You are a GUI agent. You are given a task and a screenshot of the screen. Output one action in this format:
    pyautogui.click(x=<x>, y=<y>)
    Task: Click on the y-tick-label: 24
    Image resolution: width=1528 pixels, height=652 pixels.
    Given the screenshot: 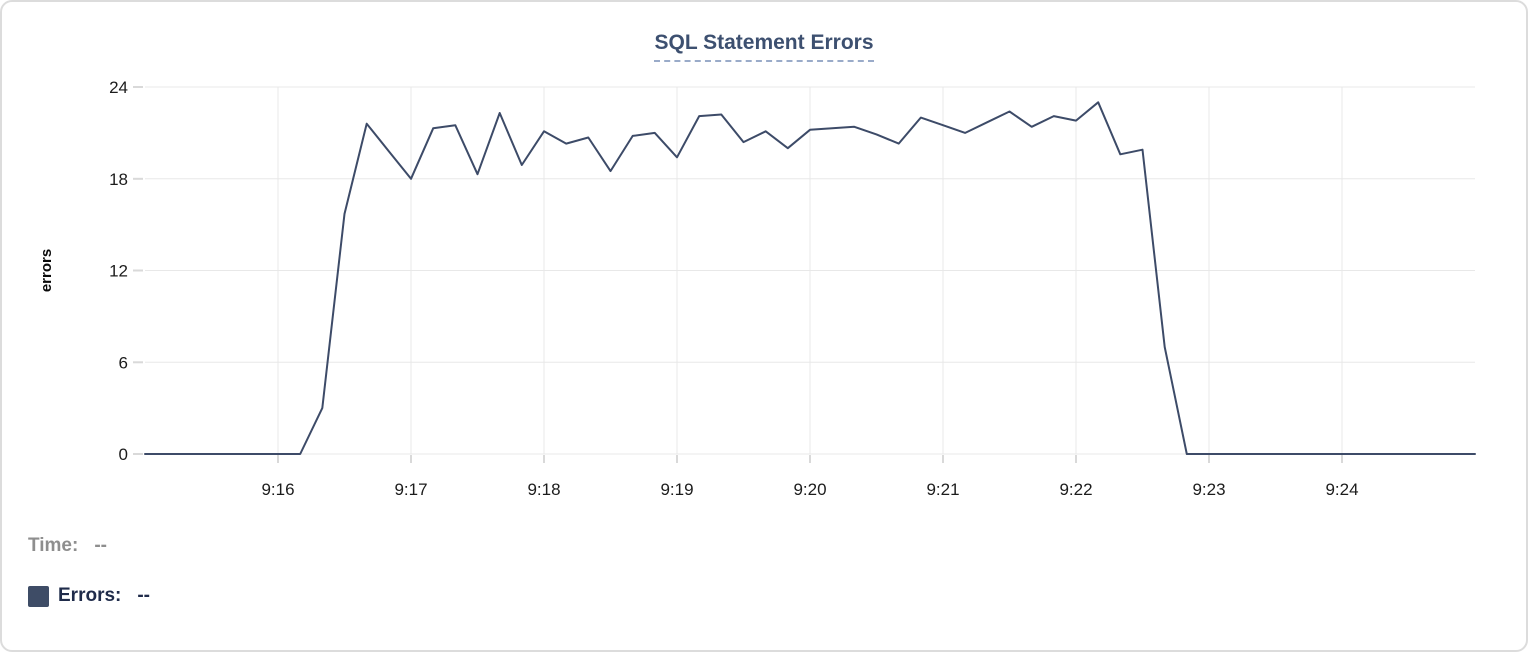 What is the action you would take?
    pyautogui.click(x=118, y=87)
    